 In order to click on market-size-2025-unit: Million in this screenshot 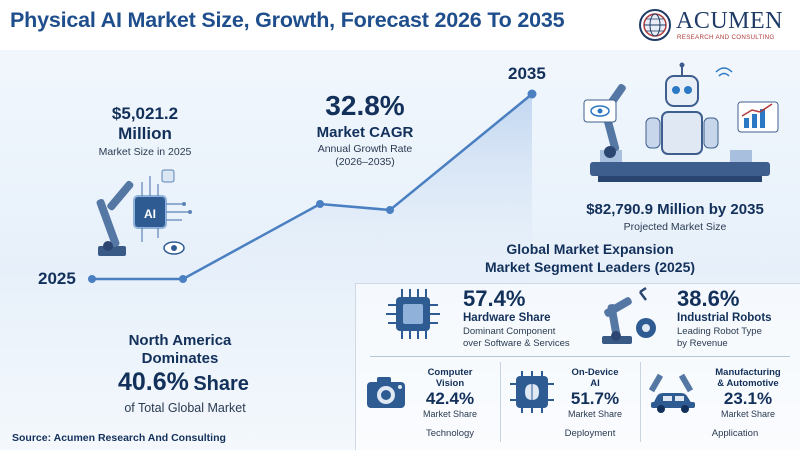, I will do `click(145, 133)`.